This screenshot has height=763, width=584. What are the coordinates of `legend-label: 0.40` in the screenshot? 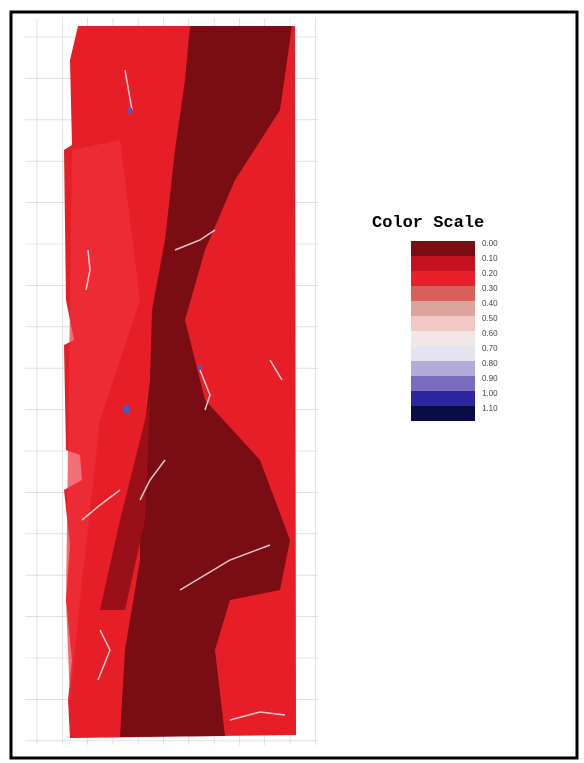 It's located at (490, 303).